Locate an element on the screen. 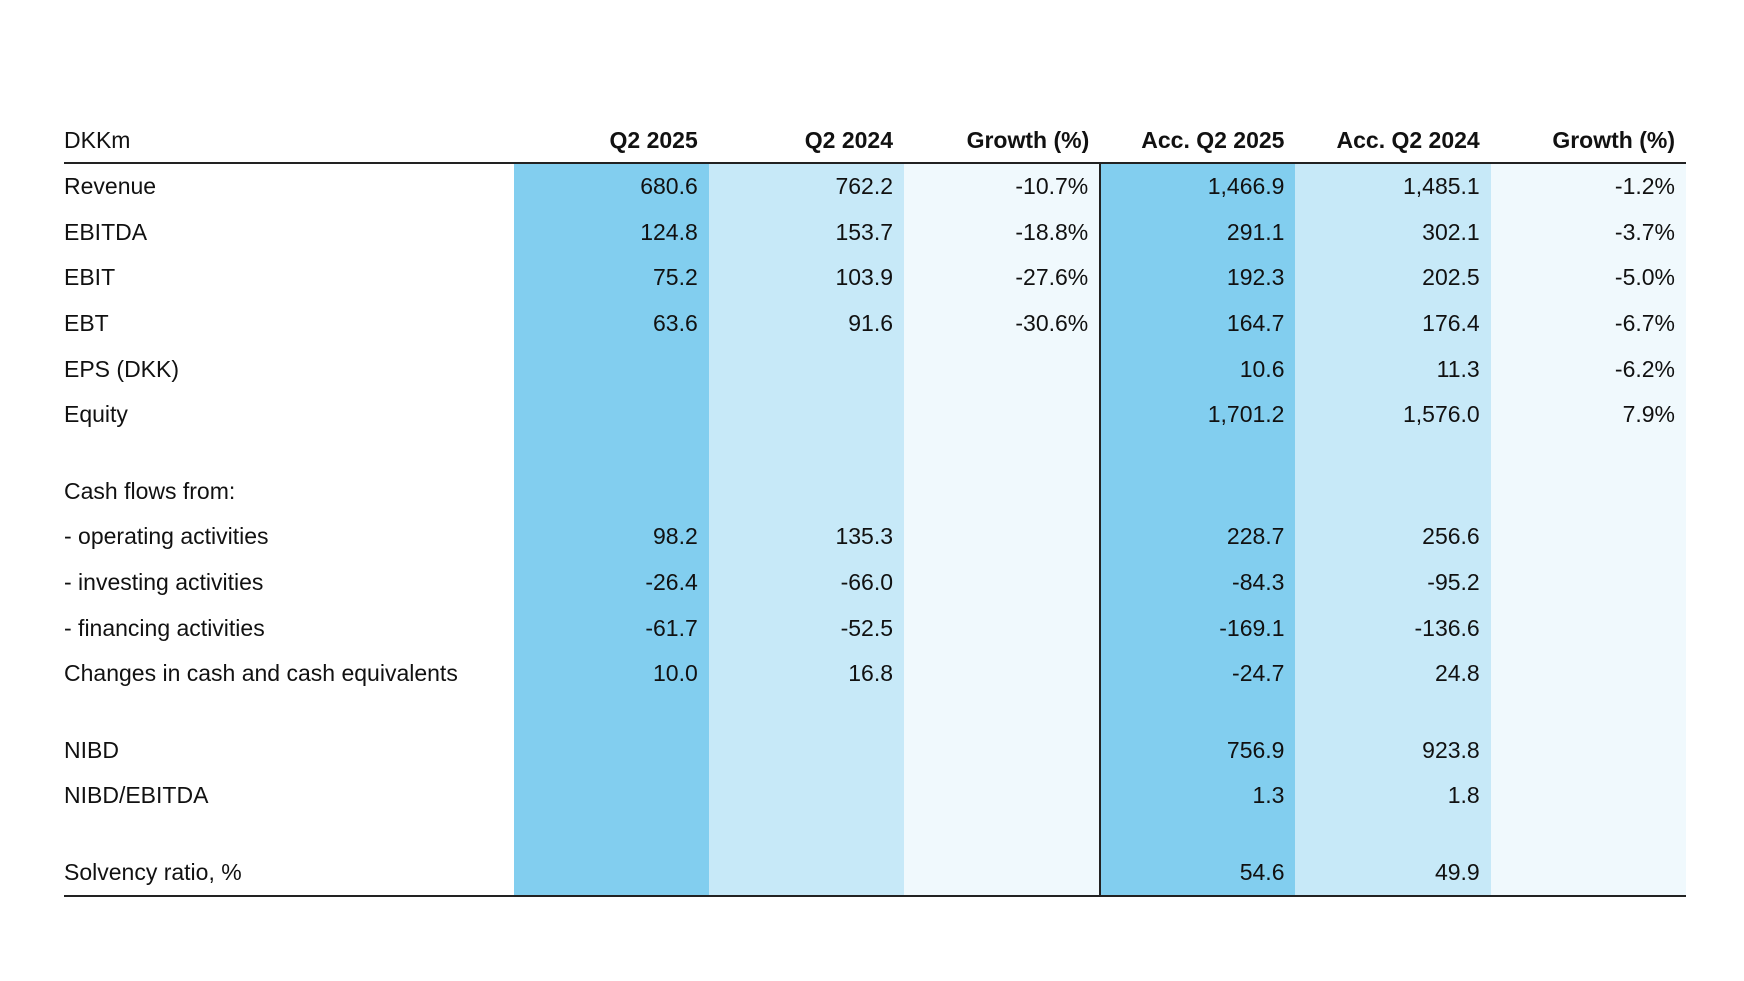 Image resolution: width=1744 pixels, height=981 pixels. header-growth-quarter: Growth (%) is located at coordinates (1002, 141).